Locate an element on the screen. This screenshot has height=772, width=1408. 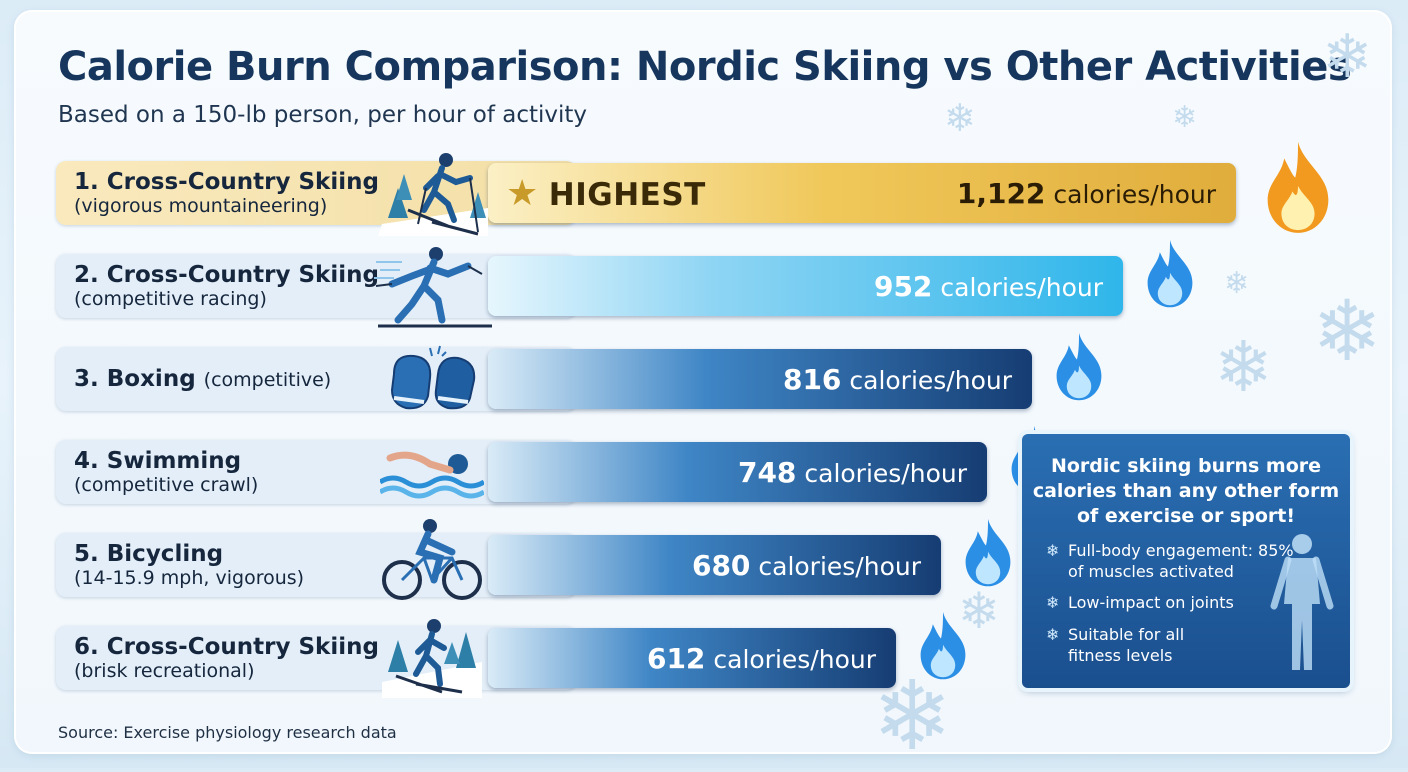
bar: 952 calories/hour is located at coordinates (805, 286).